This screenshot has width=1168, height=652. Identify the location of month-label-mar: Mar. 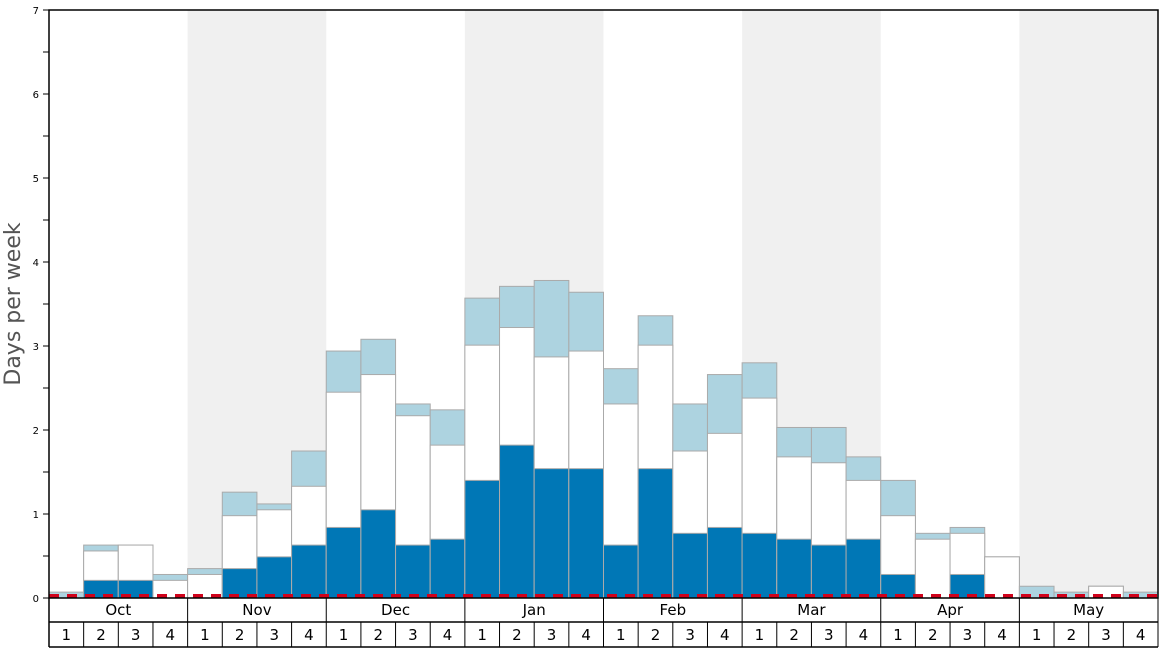
(811, 610).